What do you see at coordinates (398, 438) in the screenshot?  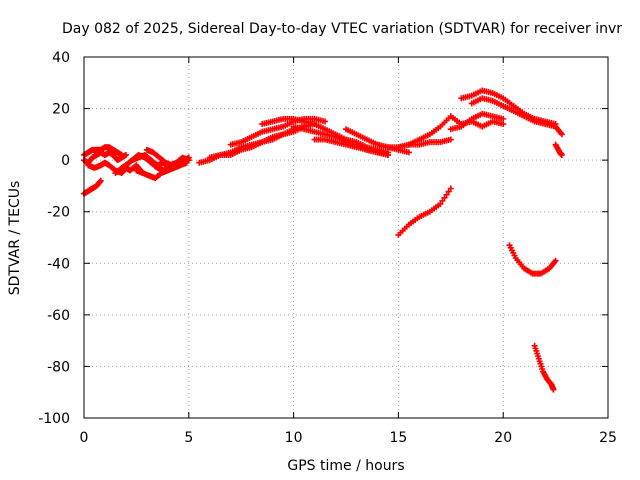 I see `x-tick-label: 15` at bounding box center [398, 438].